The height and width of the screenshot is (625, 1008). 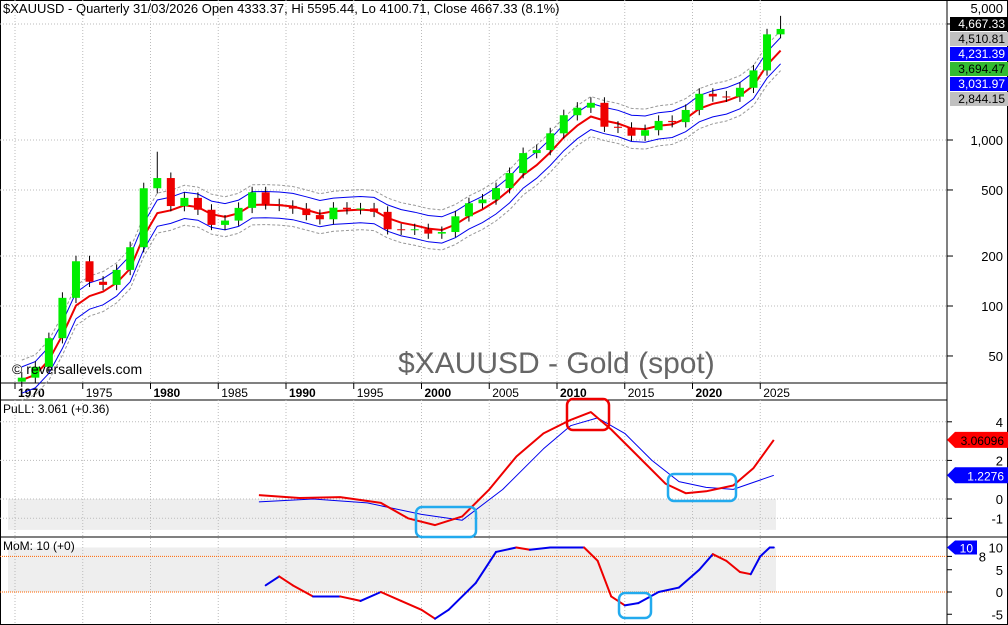 I want to click on y-tick-label: 5,000, so click(x=986, y=8).